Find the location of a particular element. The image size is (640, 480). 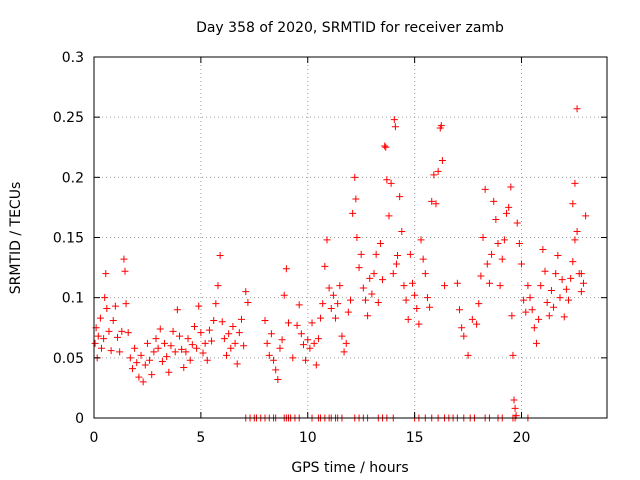

y-axis-label: SRMTID / TECUs is located at coordinates (16, 238).